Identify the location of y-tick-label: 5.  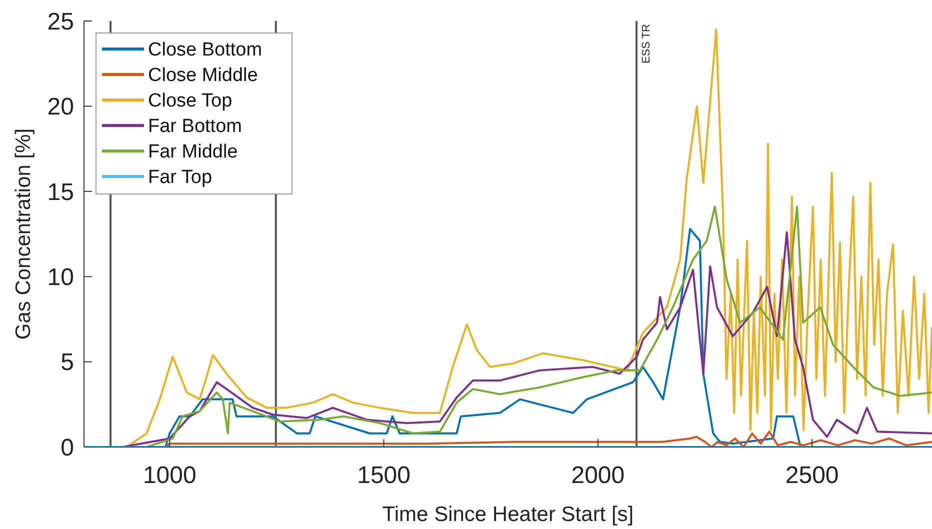
(67, 362).